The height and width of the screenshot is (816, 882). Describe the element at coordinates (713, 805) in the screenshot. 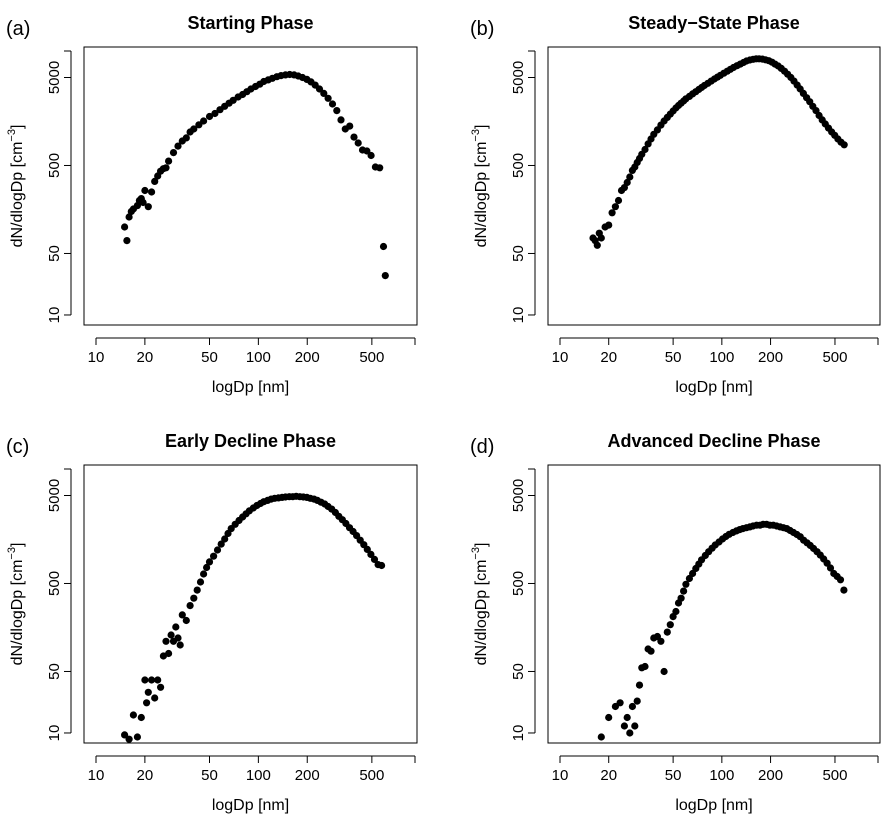

I see `x-axis-label: logDp [nm]` at that location.